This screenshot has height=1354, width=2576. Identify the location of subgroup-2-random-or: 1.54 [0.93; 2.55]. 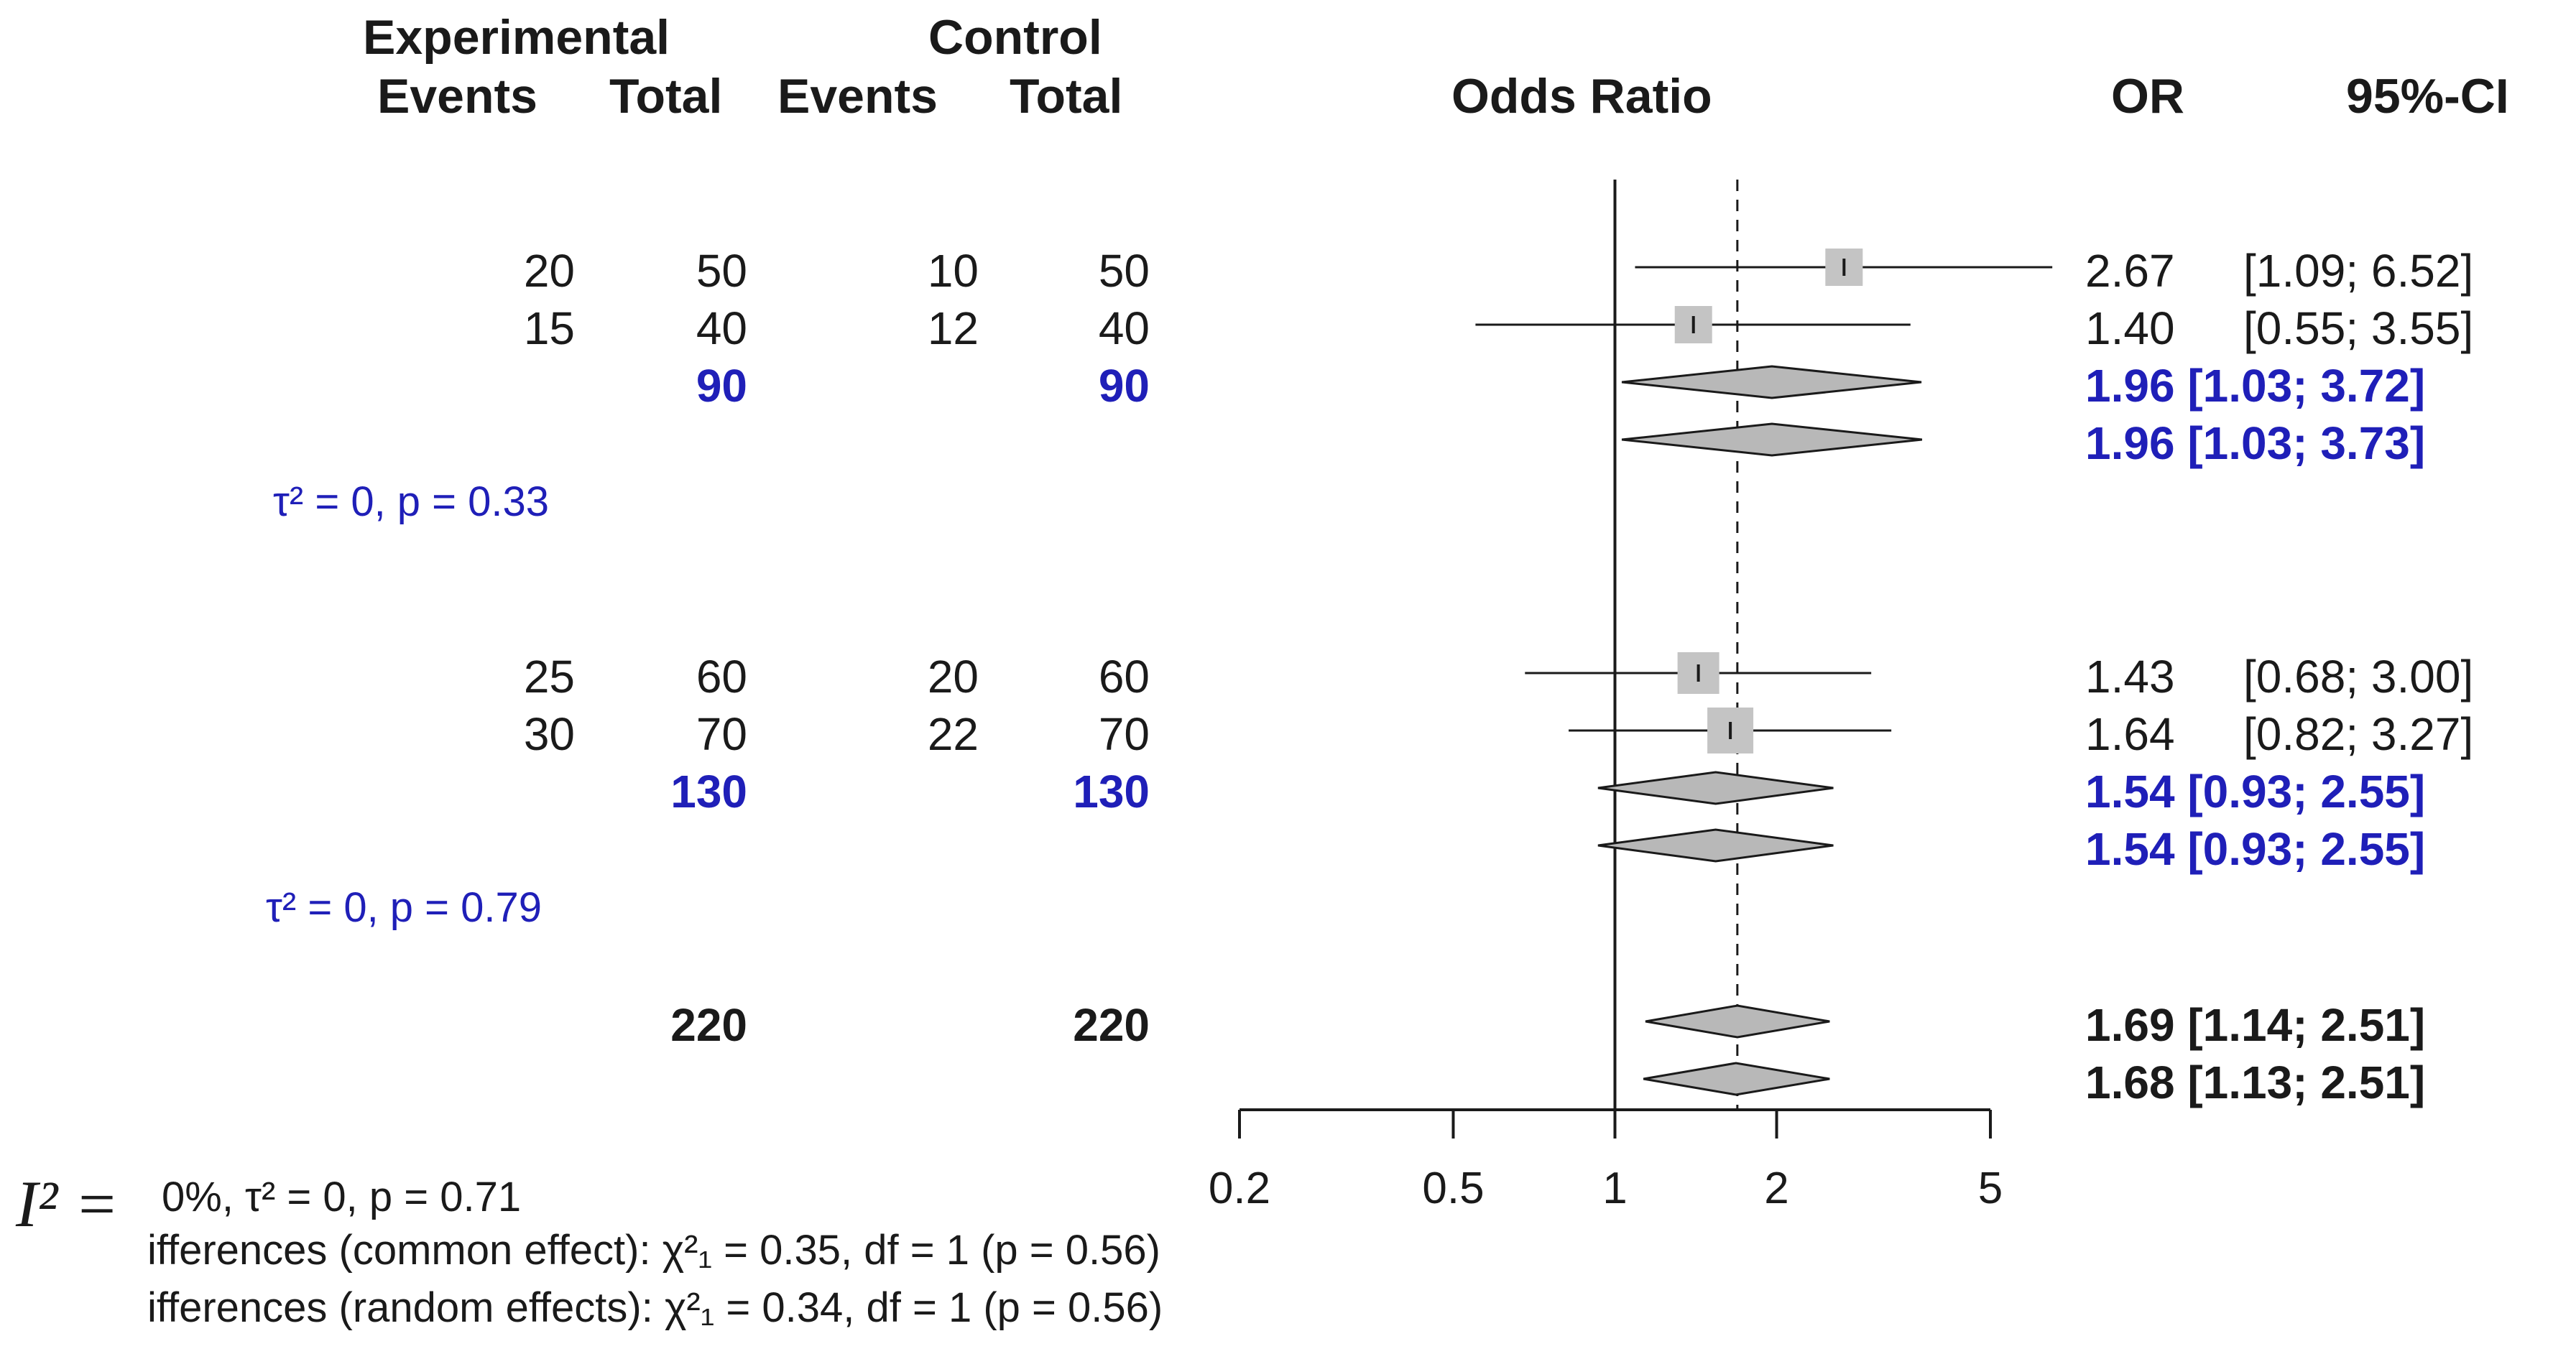
(2255, 849).